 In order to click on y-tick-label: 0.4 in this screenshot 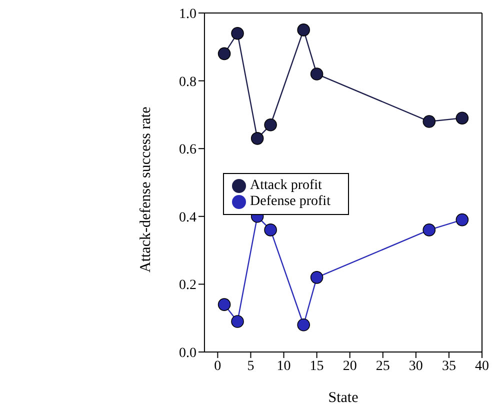, I will do `click(187, 218)`.